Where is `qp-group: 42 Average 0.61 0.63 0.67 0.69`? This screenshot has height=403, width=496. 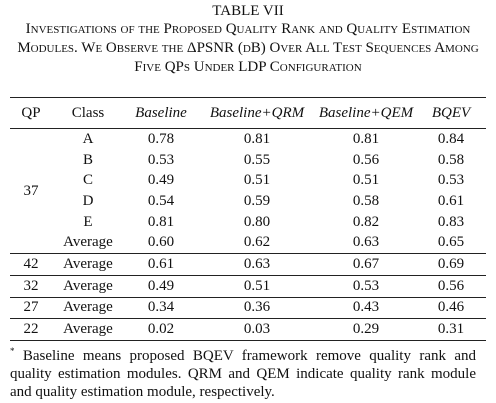 qp-group: 42 Average 0.61 0.63 0.67 0.69 is located at coordinates (248, 265).